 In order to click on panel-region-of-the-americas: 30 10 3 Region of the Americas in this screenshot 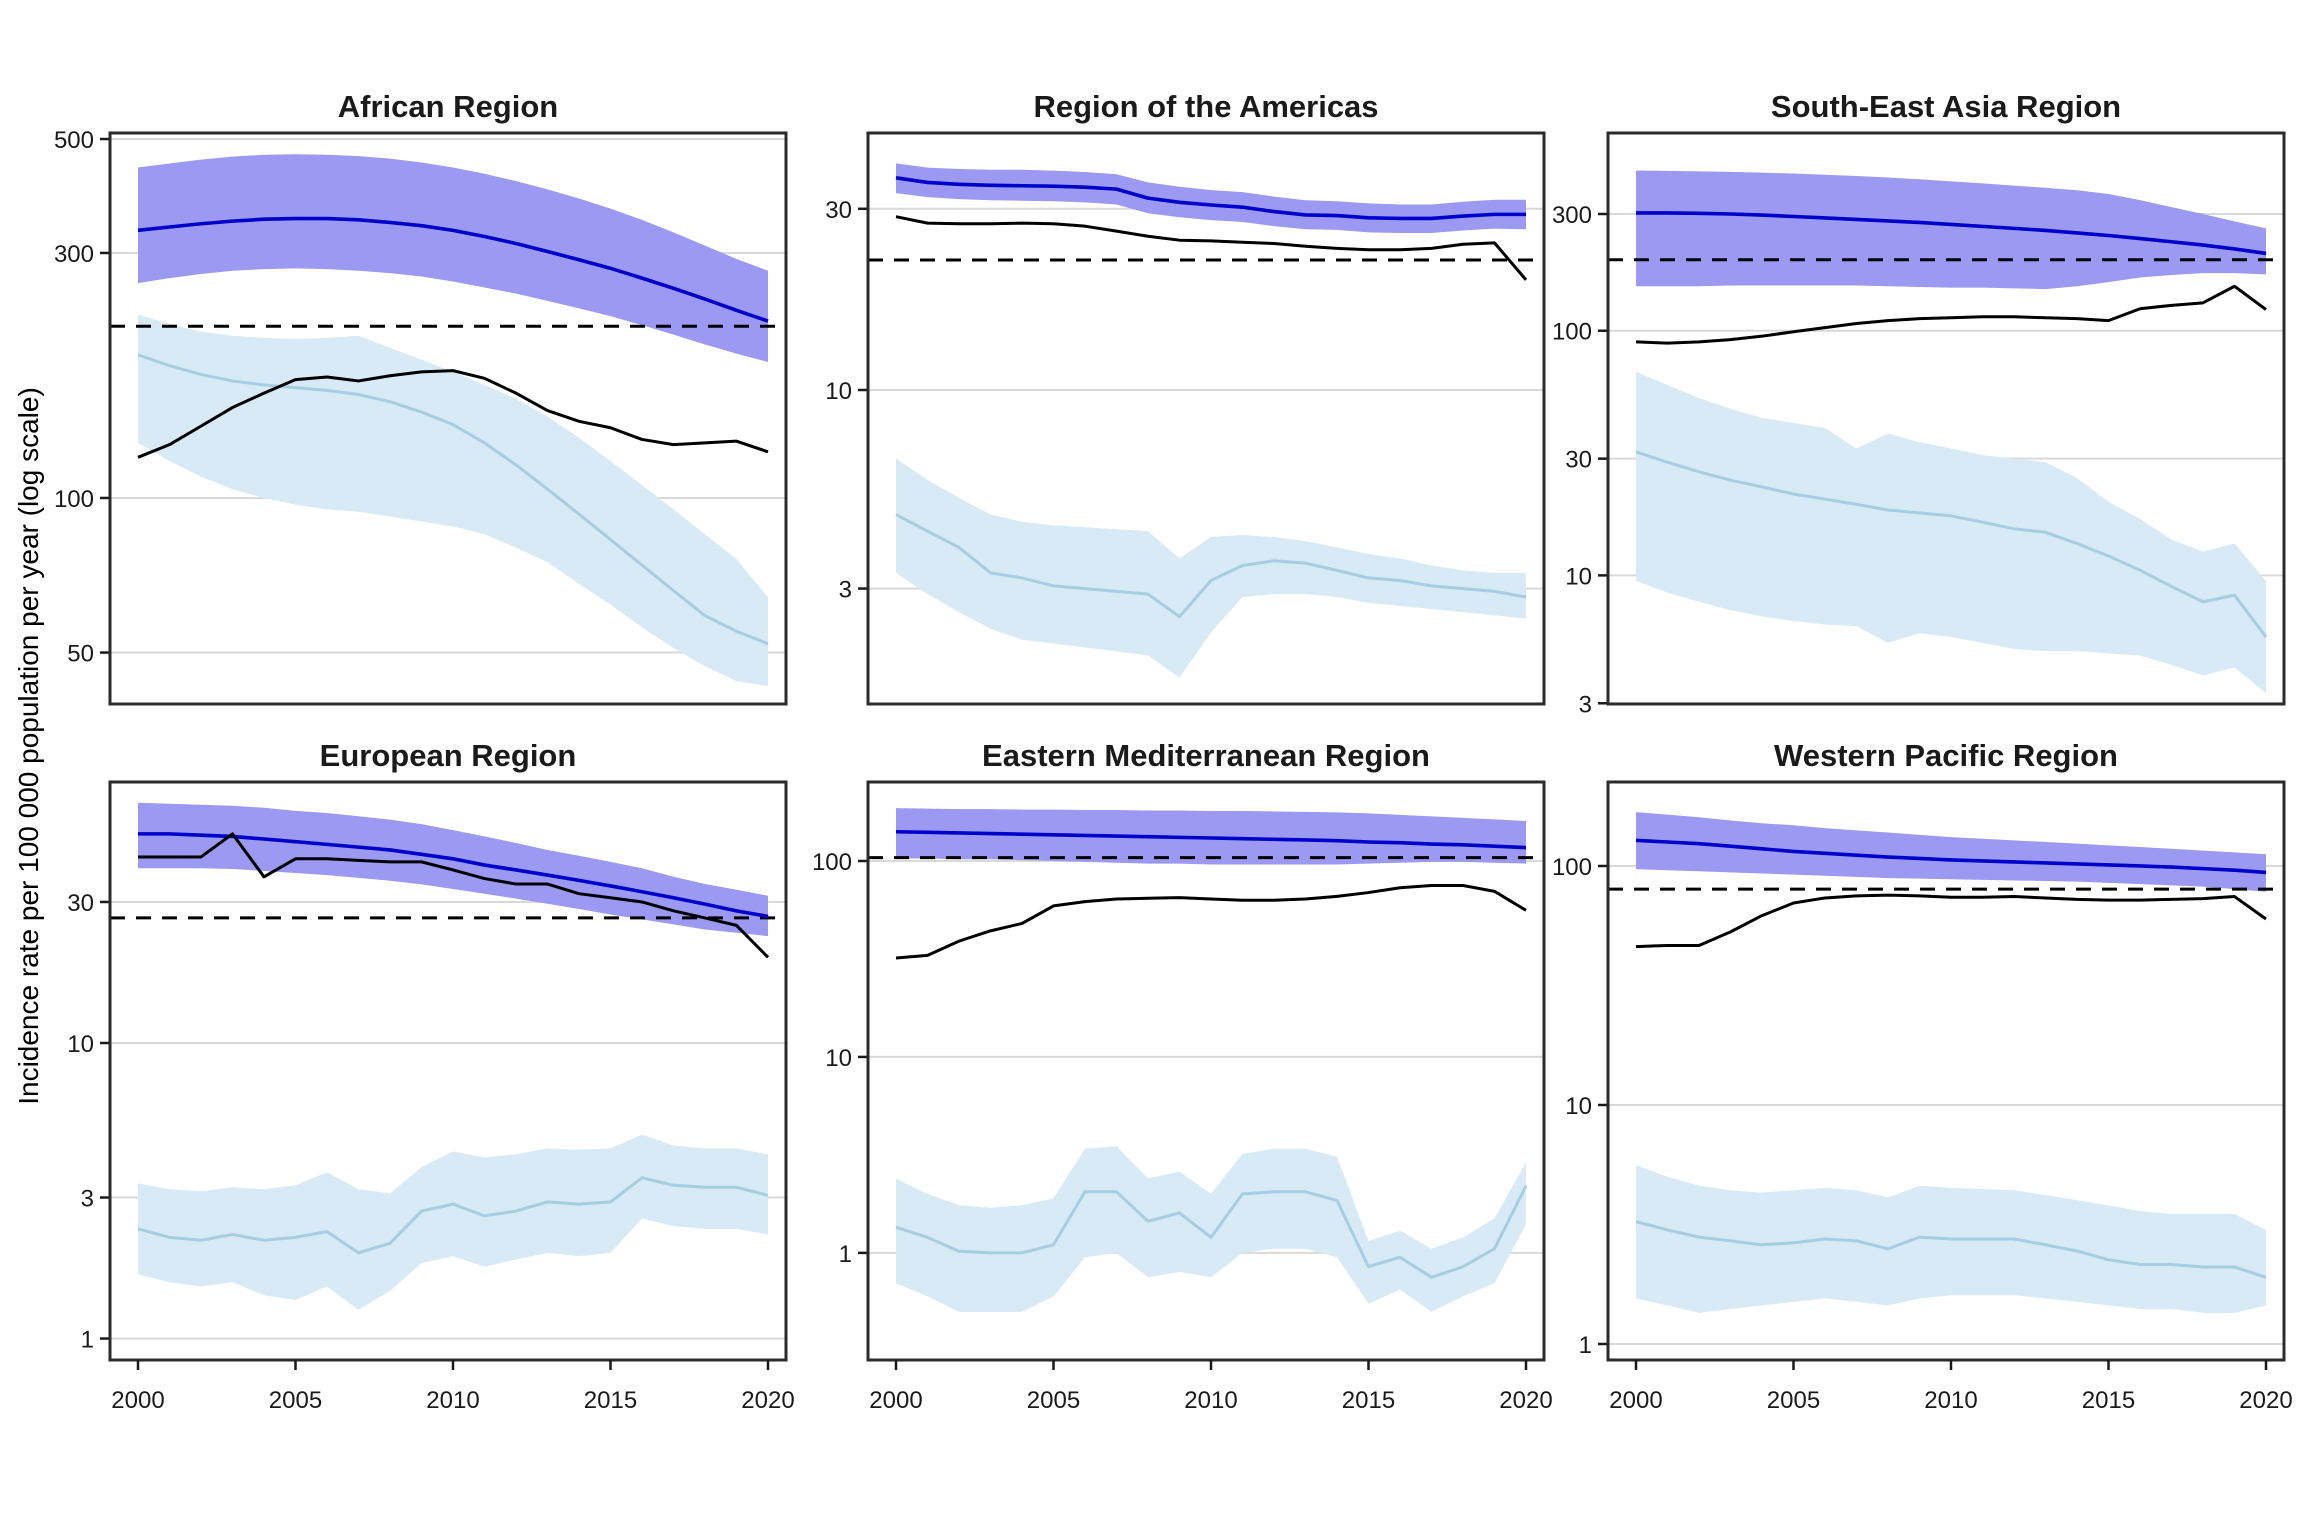, I will do `click(1185, 397)`.